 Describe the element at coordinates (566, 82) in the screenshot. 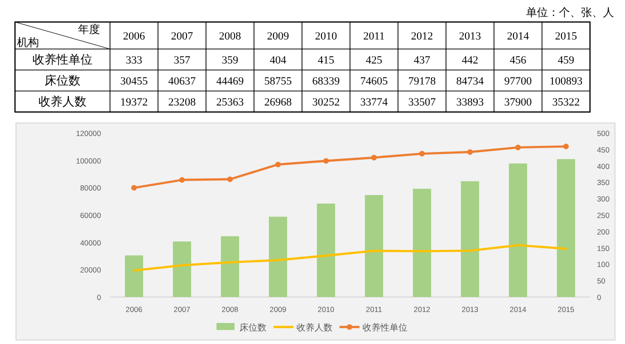

I see `data-label: 100893` at that location.